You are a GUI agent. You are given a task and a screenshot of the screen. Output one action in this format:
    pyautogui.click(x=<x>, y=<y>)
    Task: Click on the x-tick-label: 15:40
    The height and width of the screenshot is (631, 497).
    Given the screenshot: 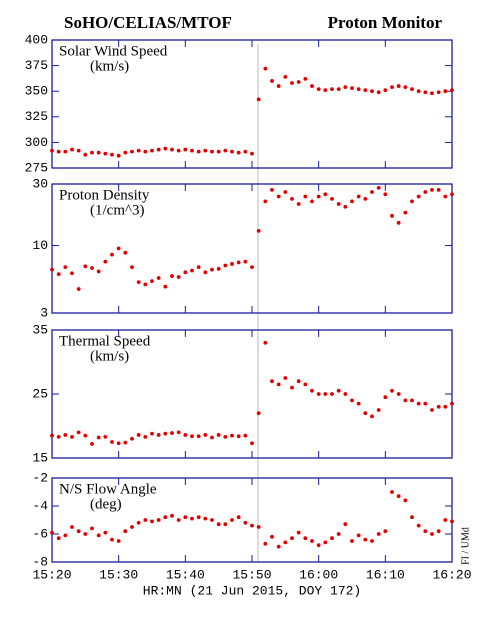 What is the action you would take?
    pyautogui.click(x=185, y=574)
    